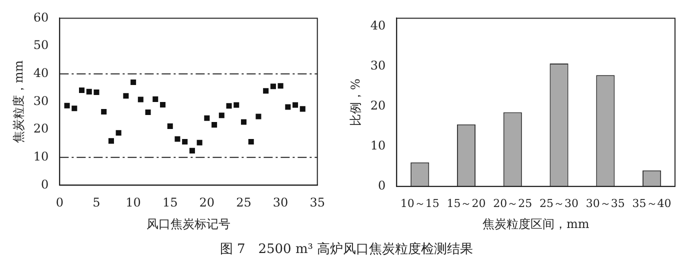 The height and width of the screenshot is (276, 693). What do you see at coordinates (318, 203) in the screenshot?
I see `x-tick-label: 35` at bounding box center [318, 203].